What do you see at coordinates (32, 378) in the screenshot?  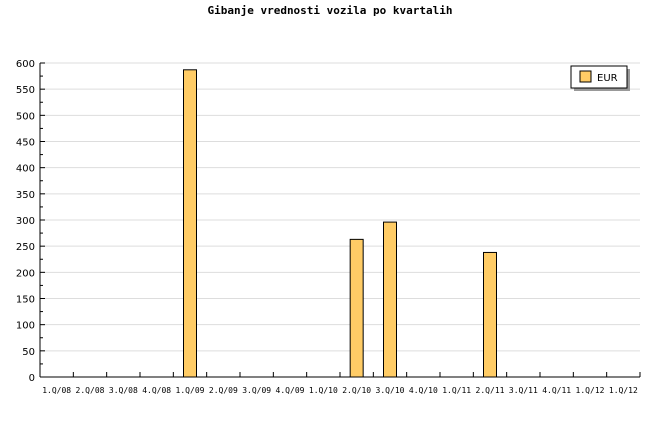 I see `y-tick-label: 0` at bounding box center [32, 378].